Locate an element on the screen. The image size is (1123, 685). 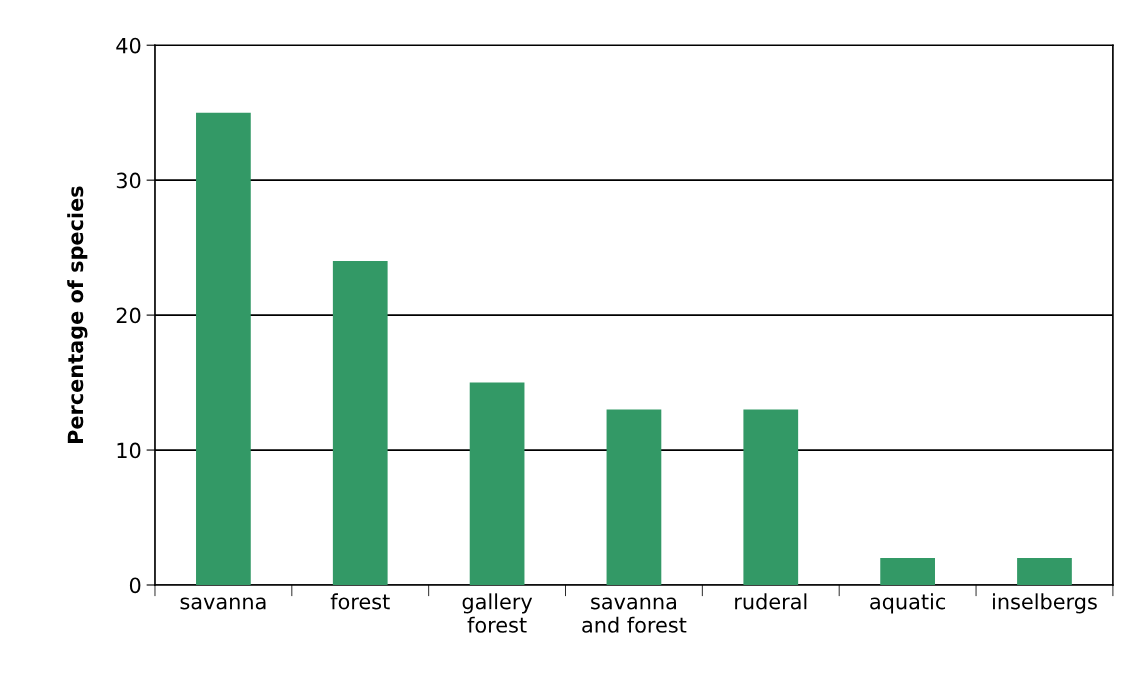
x-tick-label: savanna is located at coordinates (223, 603).